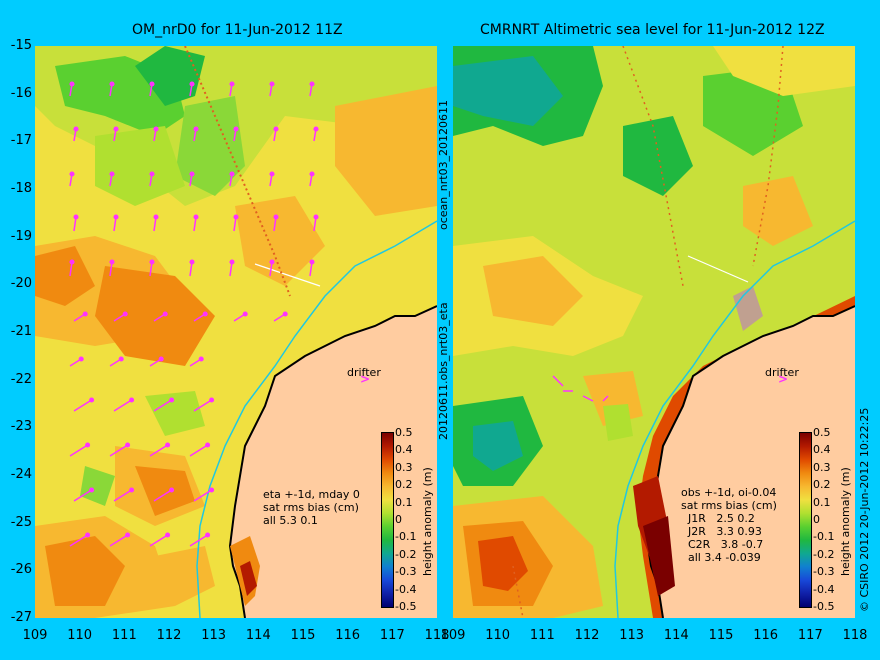 This screenshot has width=880, height=660. What do you see at coordinates (21, 45) in the screenshot?
I see `lat-tick-label: -15` at bounding box center [21, 45].